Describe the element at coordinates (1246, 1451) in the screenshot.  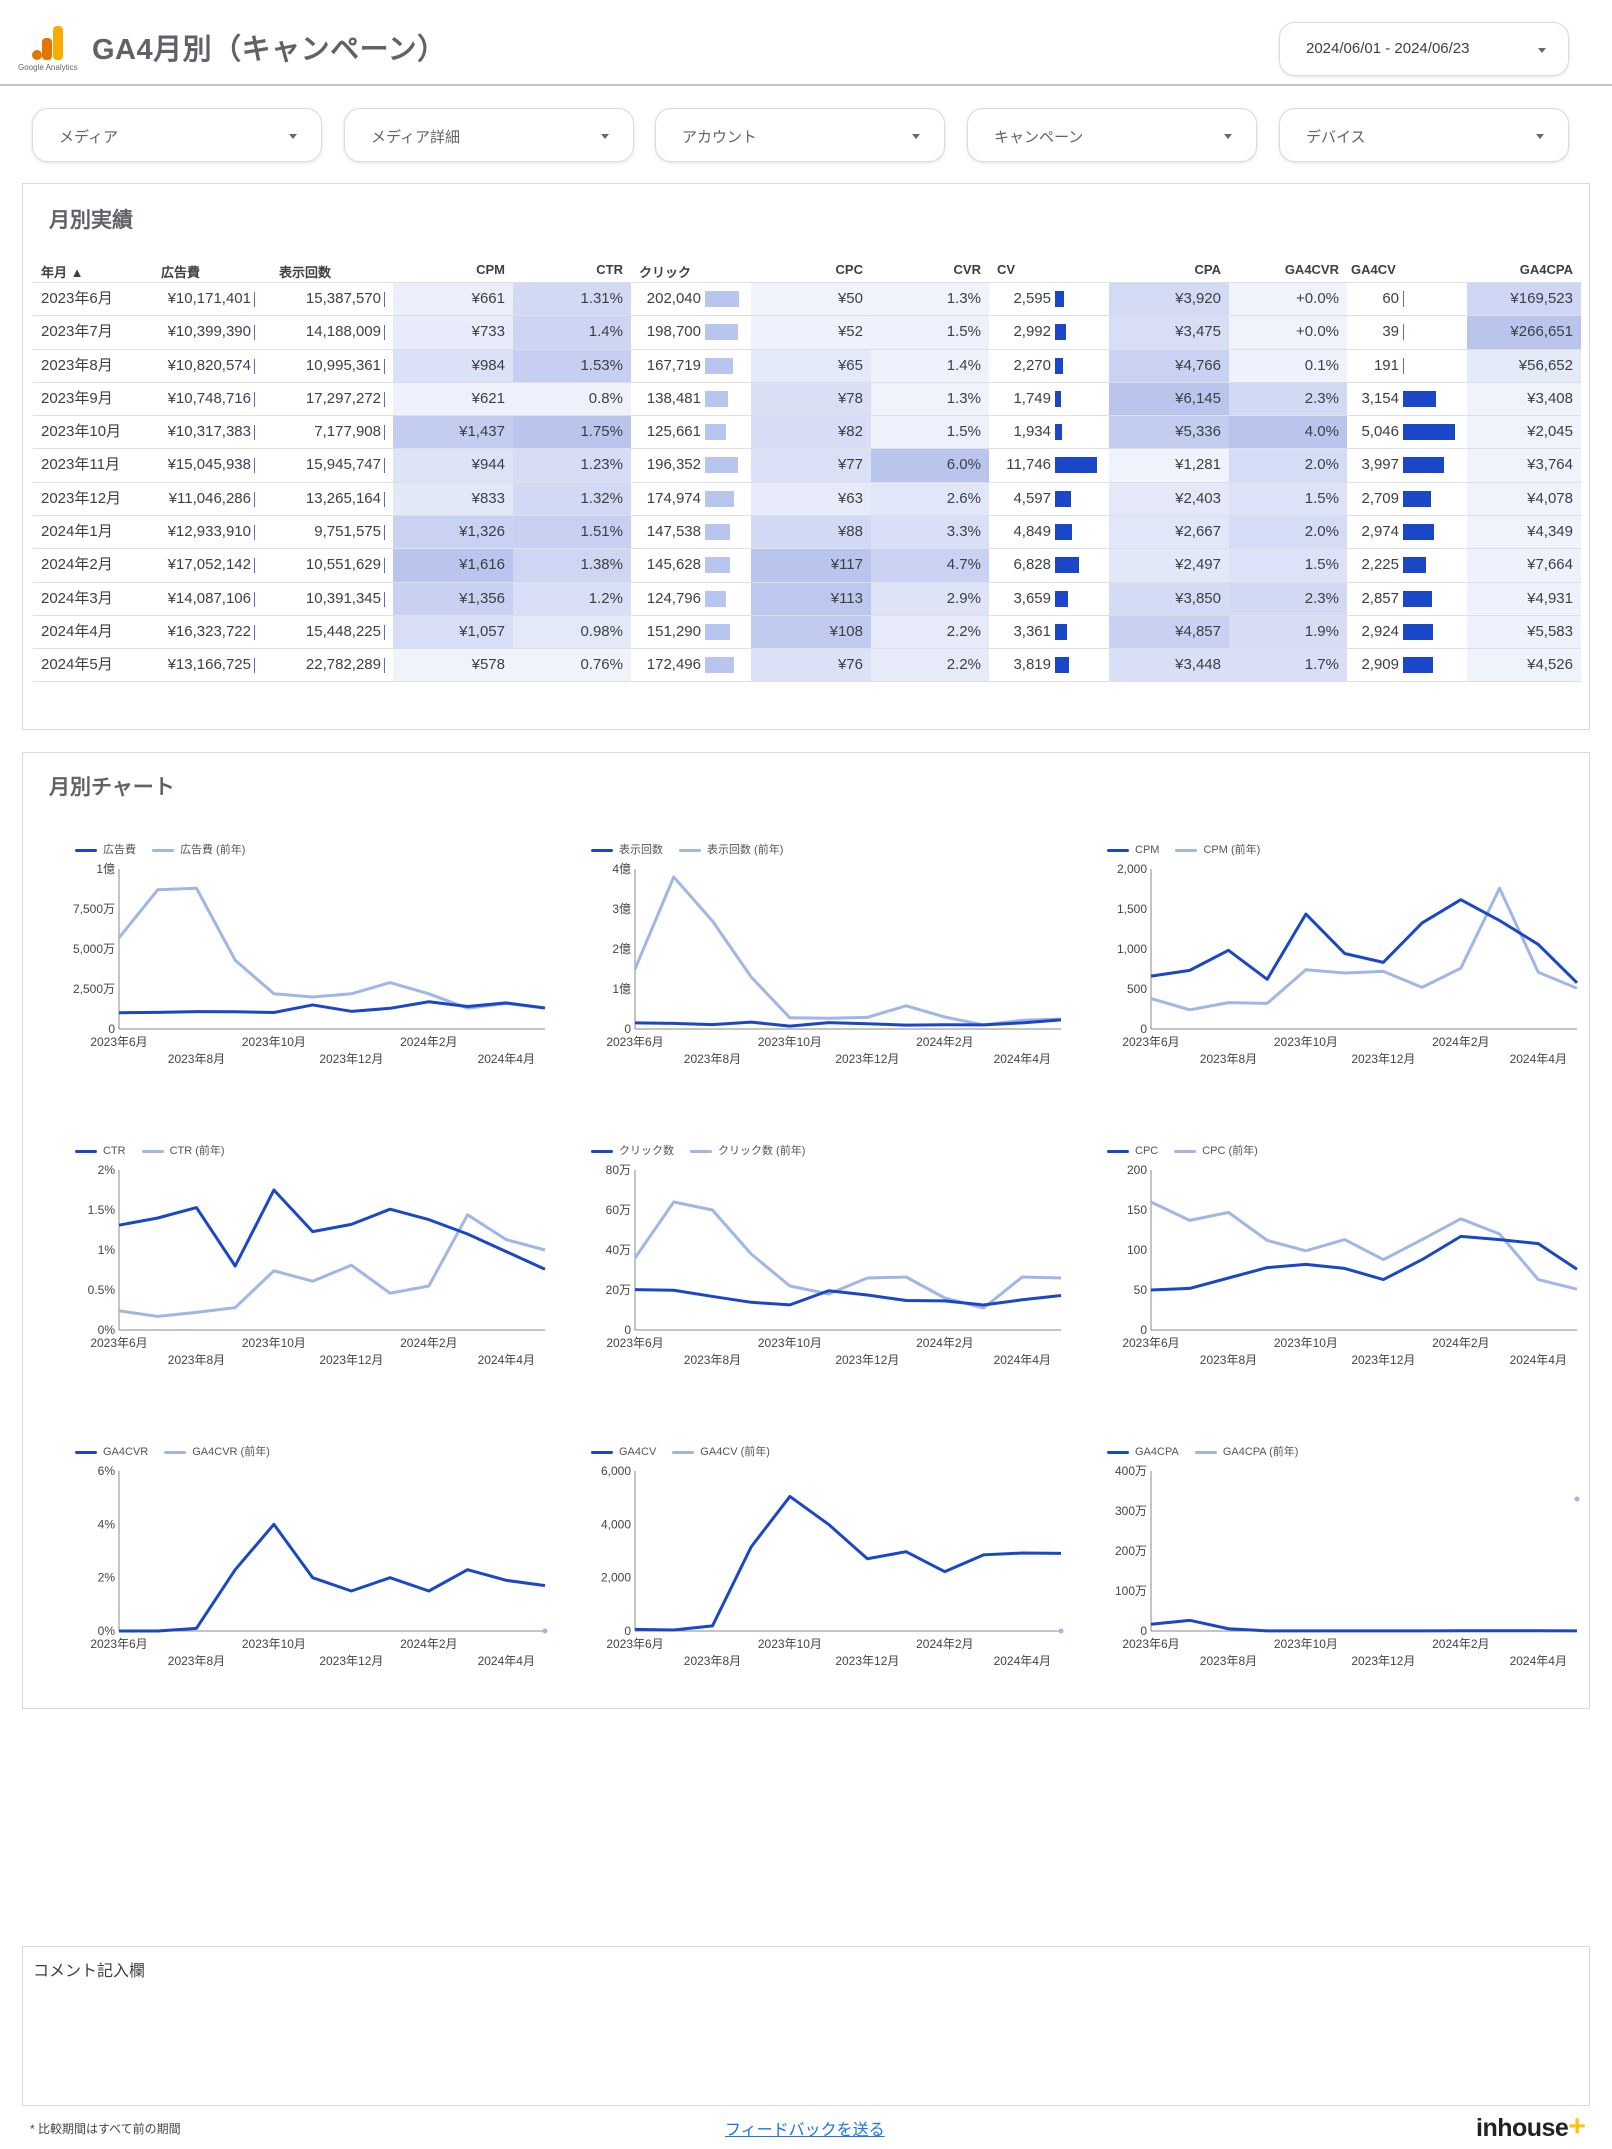
I see `legend-item: GA4CPA (前年)` at that location.